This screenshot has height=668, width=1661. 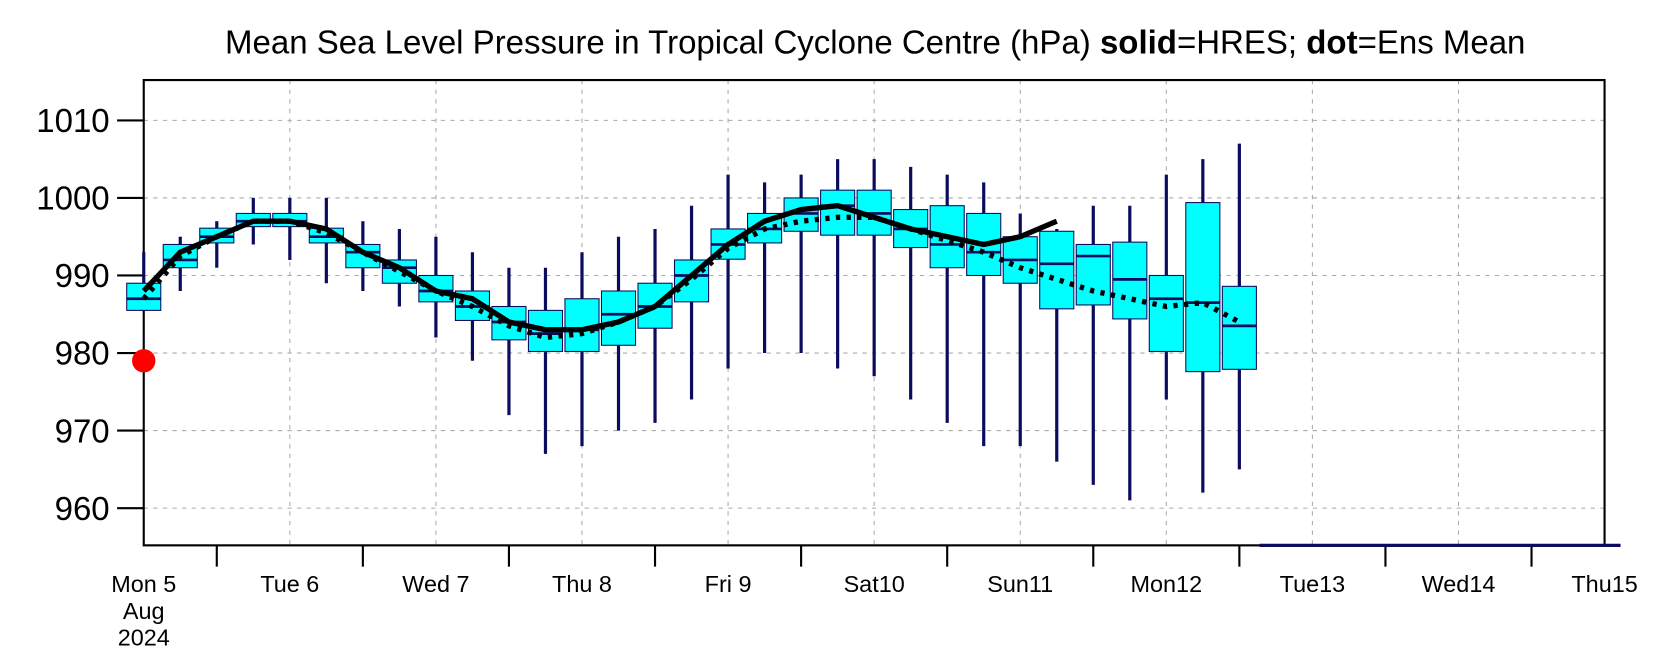 I want to click on x-tick-label: Tue13, so click(x=1313, y=584).